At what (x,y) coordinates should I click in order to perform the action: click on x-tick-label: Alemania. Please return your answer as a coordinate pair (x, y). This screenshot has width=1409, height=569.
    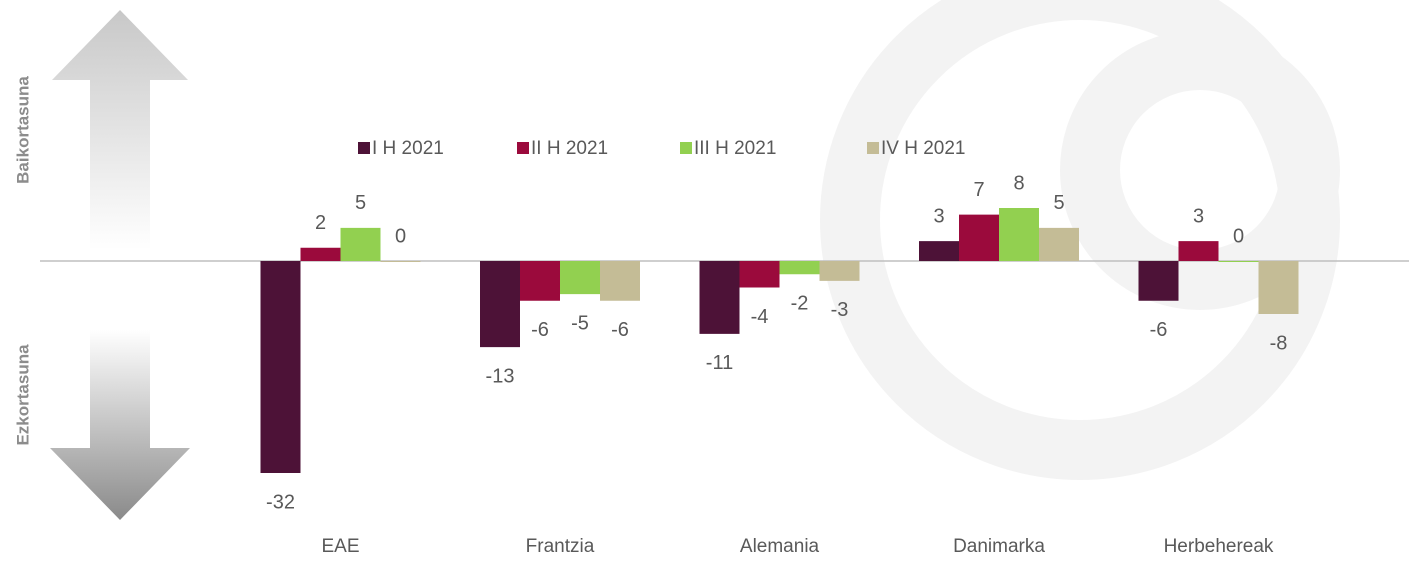
    Looking at the image, I should click on (780, 546).